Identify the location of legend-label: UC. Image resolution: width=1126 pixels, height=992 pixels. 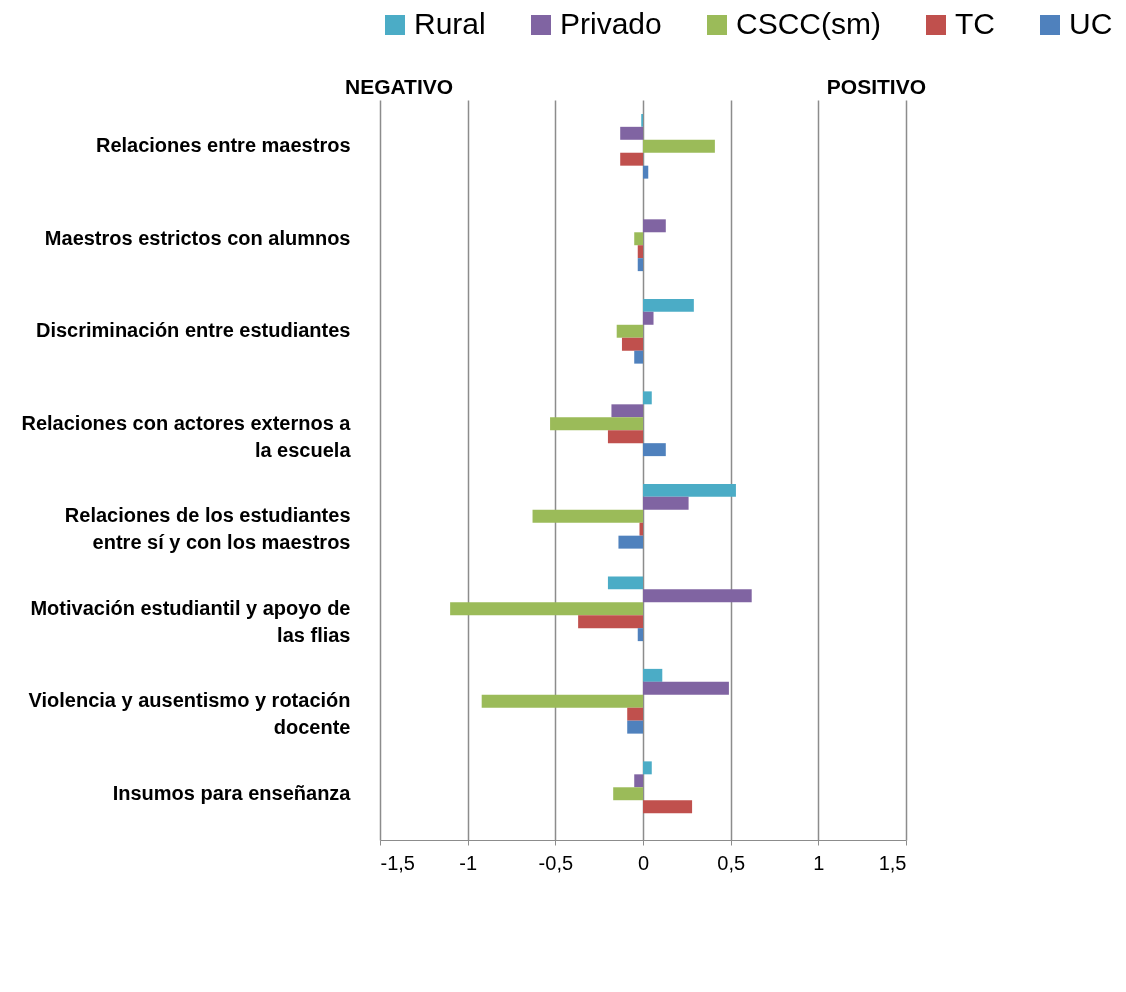
(1091, 23).